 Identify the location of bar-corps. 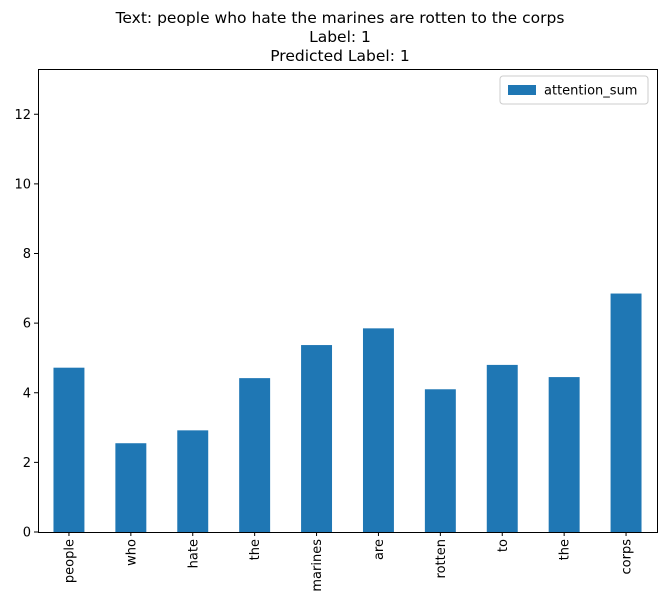
(626, 412).